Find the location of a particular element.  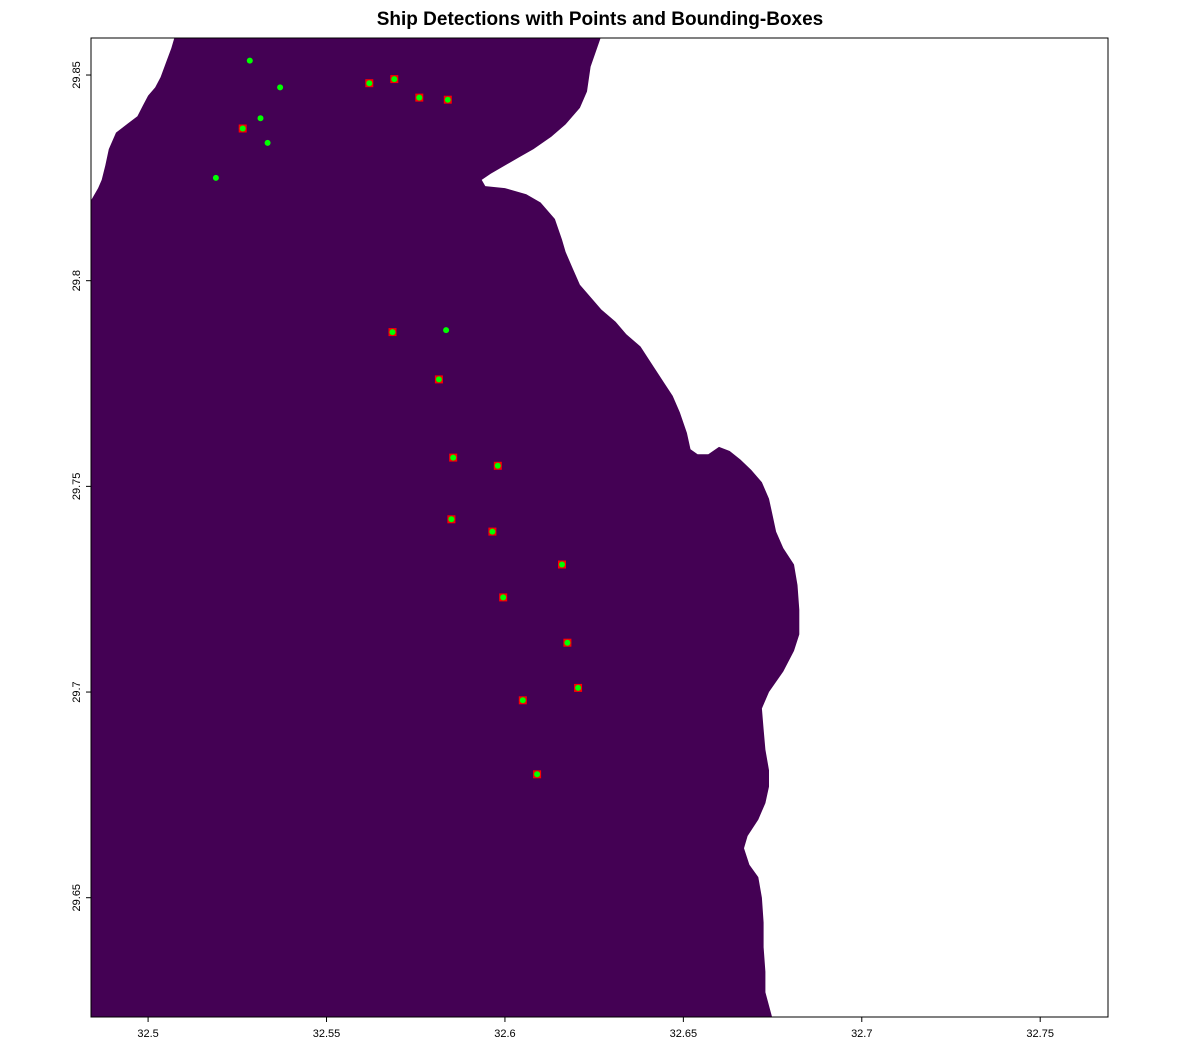

x-tick-label: 32.65 is located at coordinates (684, 1034).